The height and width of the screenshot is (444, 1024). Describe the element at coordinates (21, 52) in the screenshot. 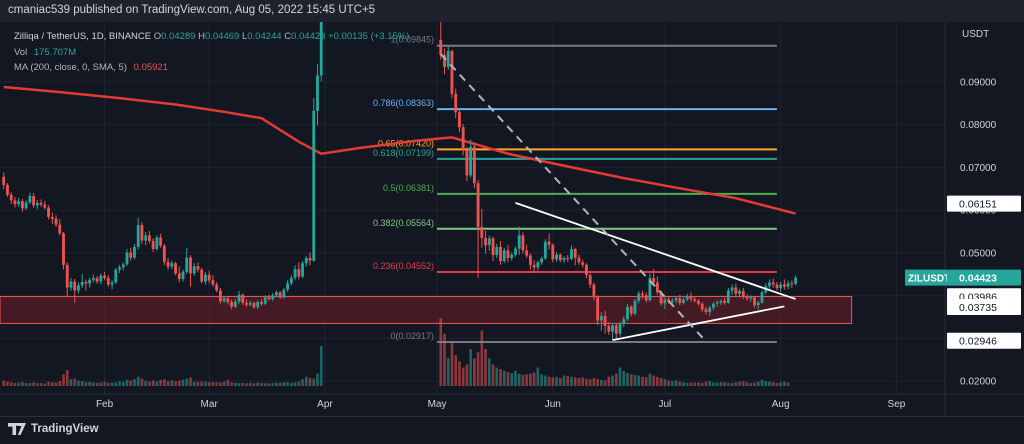

I see `vol-label: Vol` at that location.